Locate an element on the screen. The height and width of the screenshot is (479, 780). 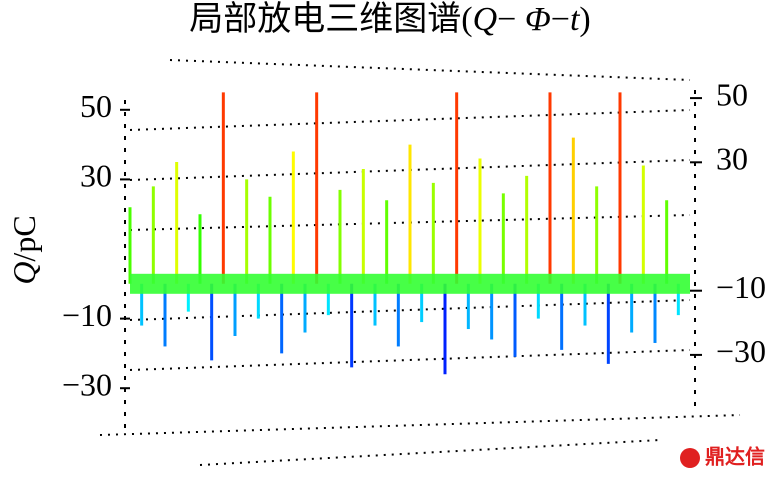
y-axis-label: Q/pC is located at coordinates (24, 249).